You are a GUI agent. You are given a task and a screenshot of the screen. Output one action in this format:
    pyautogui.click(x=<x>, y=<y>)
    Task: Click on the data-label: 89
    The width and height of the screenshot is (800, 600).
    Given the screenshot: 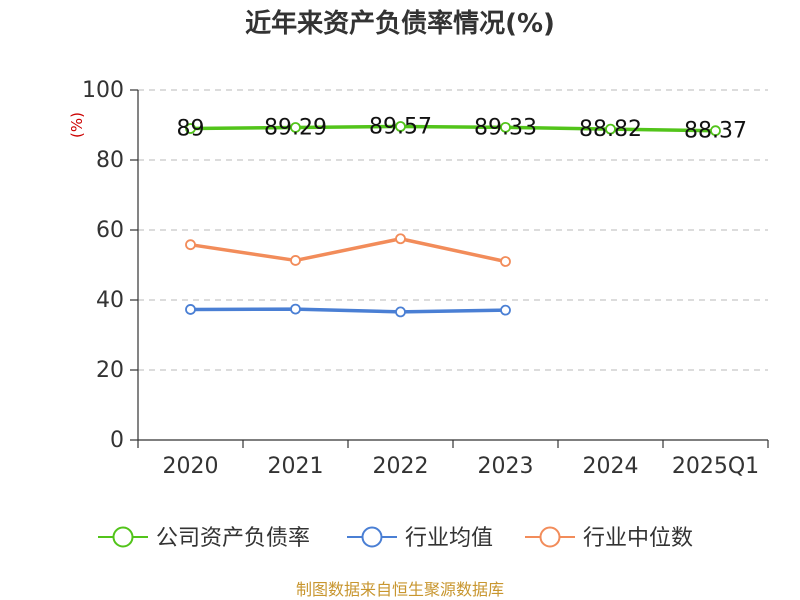 What is the action you would take?
    pyautogui.click(x=191, y=129)
    